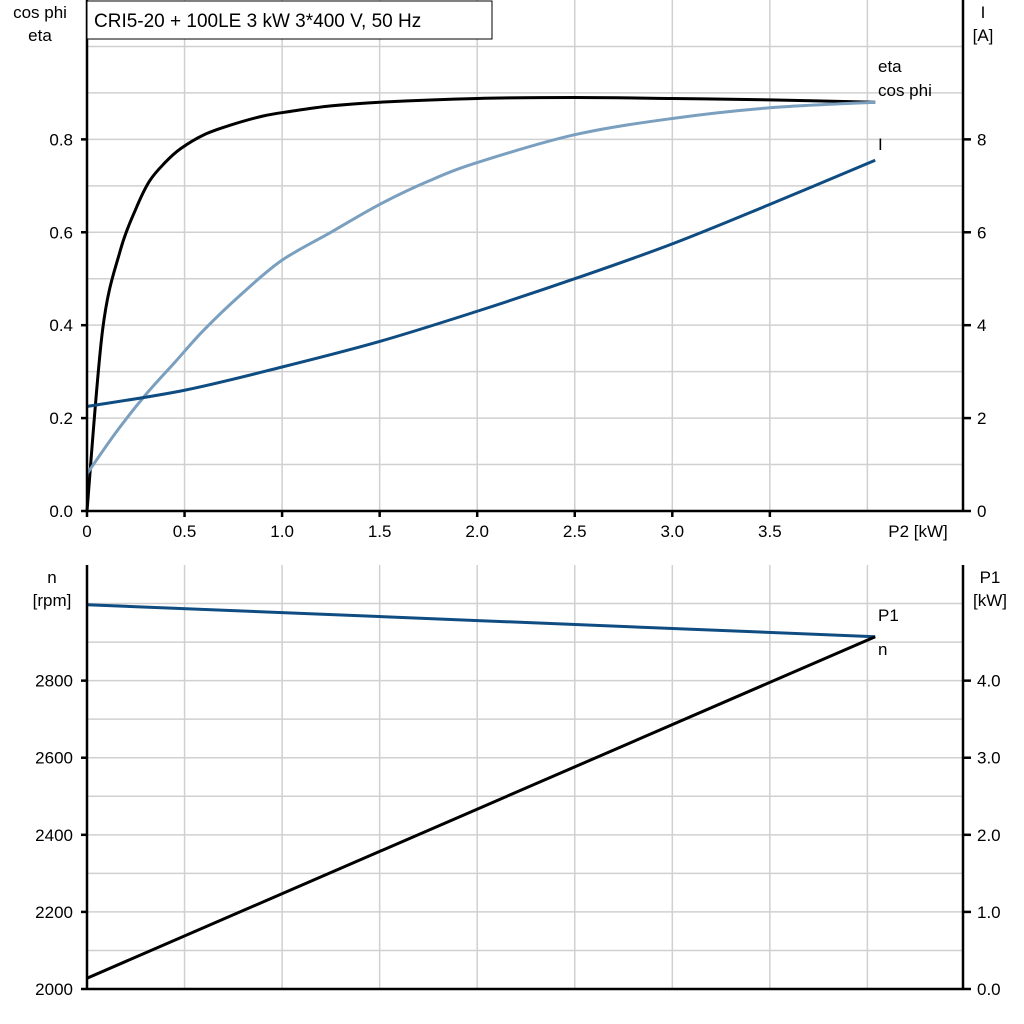 This screenshot has height=1024, width=1024. What do you see at coordinates (61, 511) in the screenshot?
I see `y-tick-label-left: 0.0` at bounding box center [61, 511].